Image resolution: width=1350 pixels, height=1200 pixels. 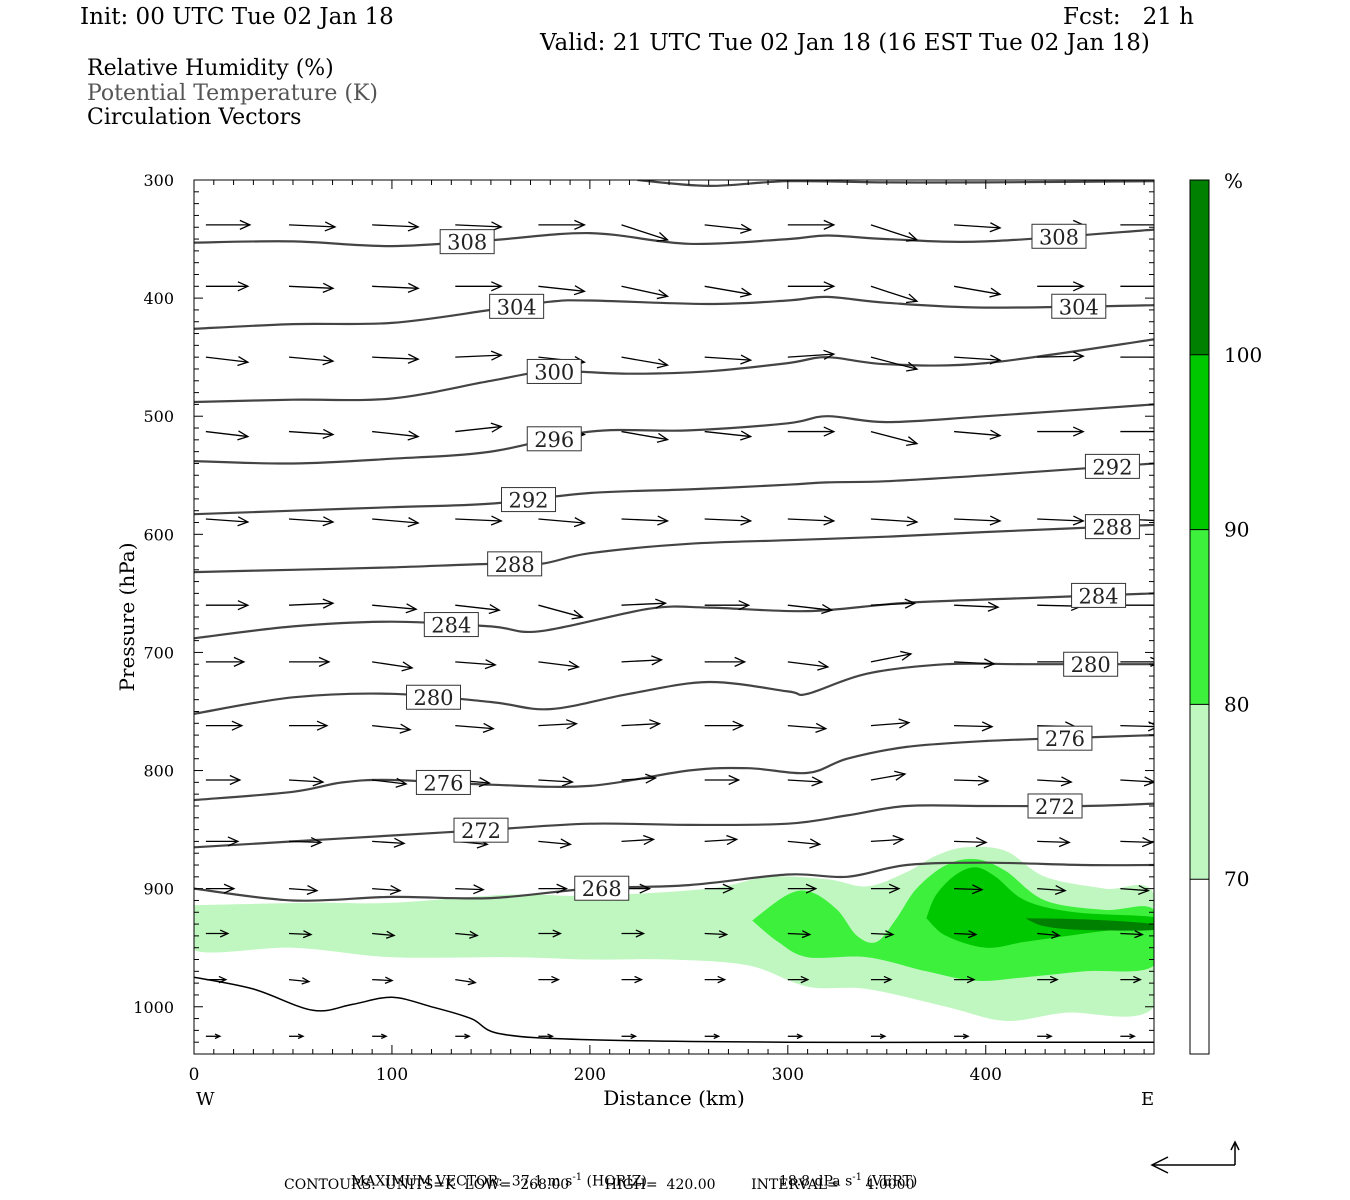 I want to click on contour-label-280: 280, so click(x=434, y=697).